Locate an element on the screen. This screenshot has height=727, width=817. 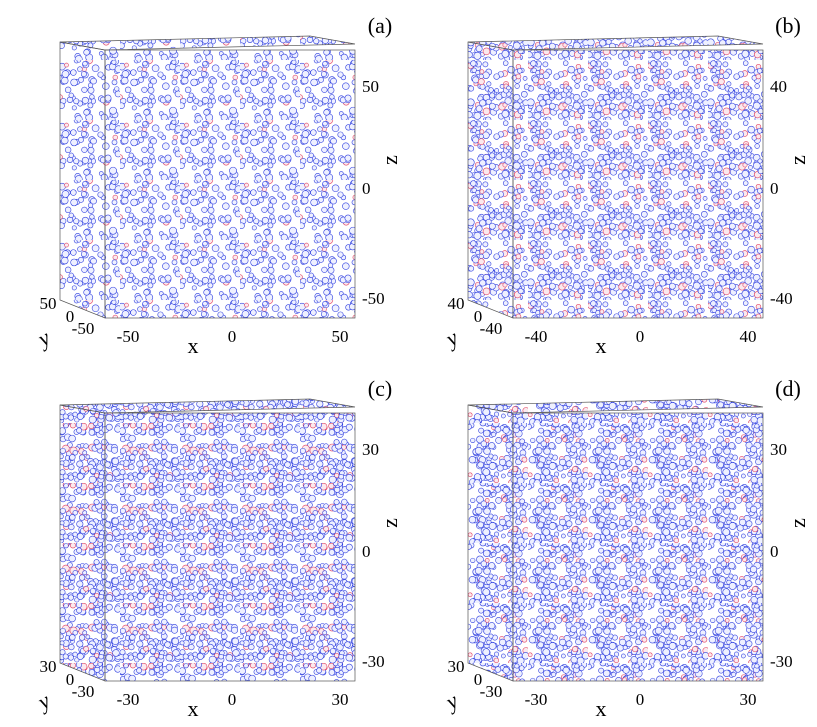
x-tick-label: 50 is located at coordinates (340, 336).